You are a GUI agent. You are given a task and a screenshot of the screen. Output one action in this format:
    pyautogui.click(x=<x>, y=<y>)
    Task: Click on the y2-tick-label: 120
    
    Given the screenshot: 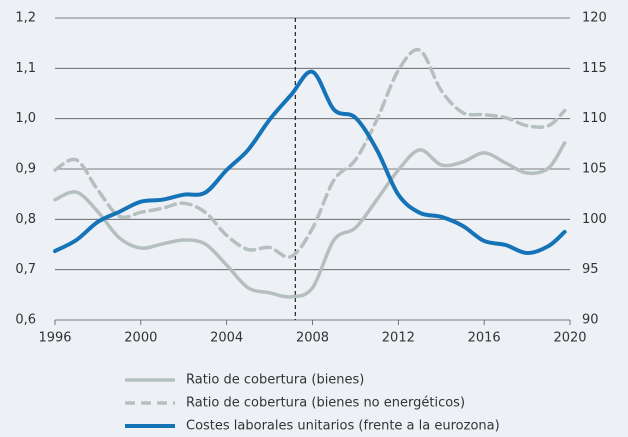 What is the action you would take?
    pyautogui.click(x=594, y=18)
    